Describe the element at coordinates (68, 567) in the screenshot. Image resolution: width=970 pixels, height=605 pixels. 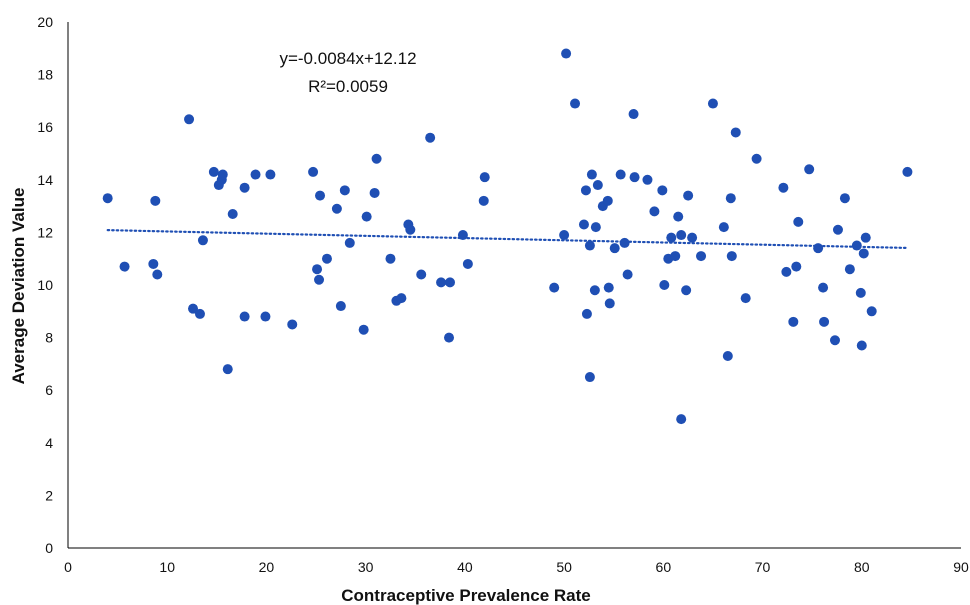
I see `x-tick-label: 0` at that location.